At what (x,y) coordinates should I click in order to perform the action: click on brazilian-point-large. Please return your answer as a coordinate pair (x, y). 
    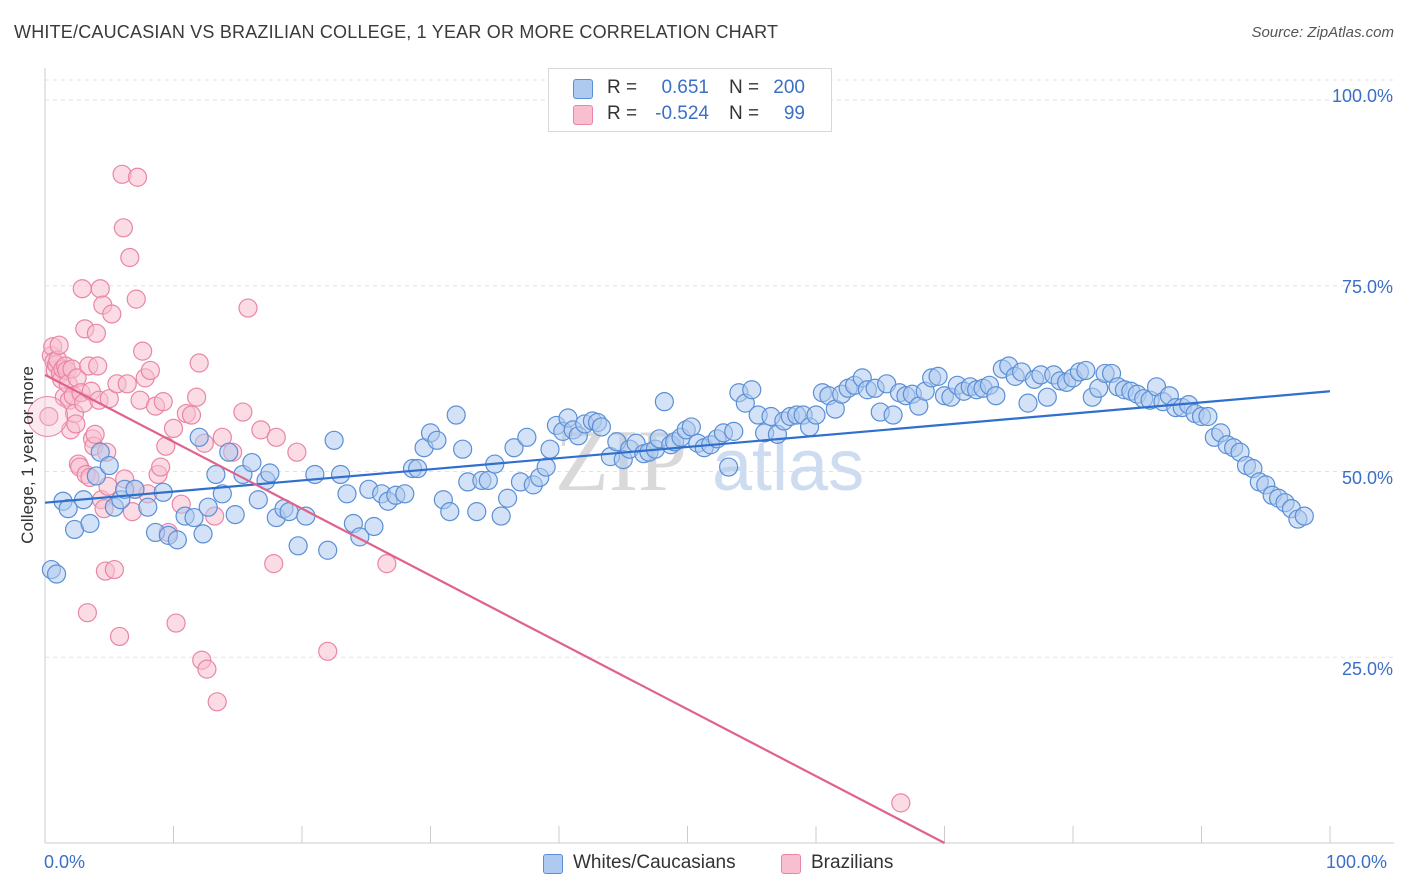
    Looking at the image, I should click on (48, 417).